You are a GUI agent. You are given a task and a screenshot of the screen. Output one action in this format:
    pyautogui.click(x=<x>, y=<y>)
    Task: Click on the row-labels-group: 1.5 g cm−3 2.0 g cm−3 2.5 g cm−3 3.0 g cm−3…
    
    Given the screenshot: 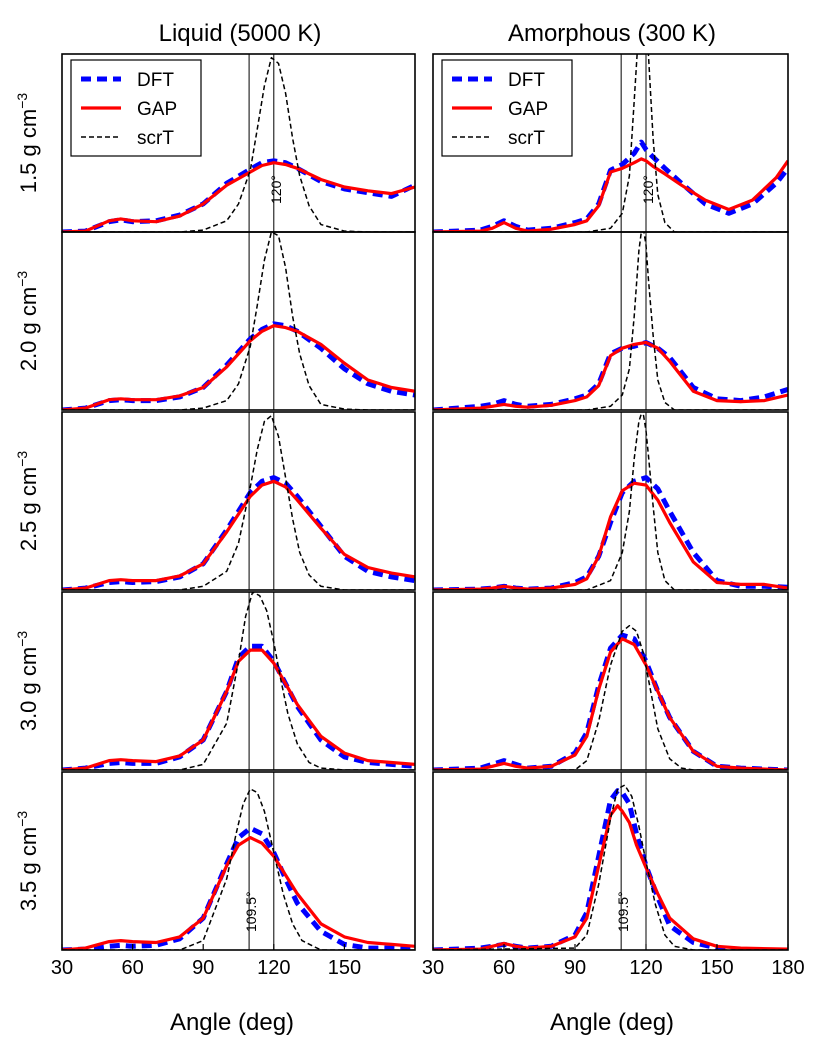 What is the action you would take?
    pyautogui.click(x=27, y=502)
    